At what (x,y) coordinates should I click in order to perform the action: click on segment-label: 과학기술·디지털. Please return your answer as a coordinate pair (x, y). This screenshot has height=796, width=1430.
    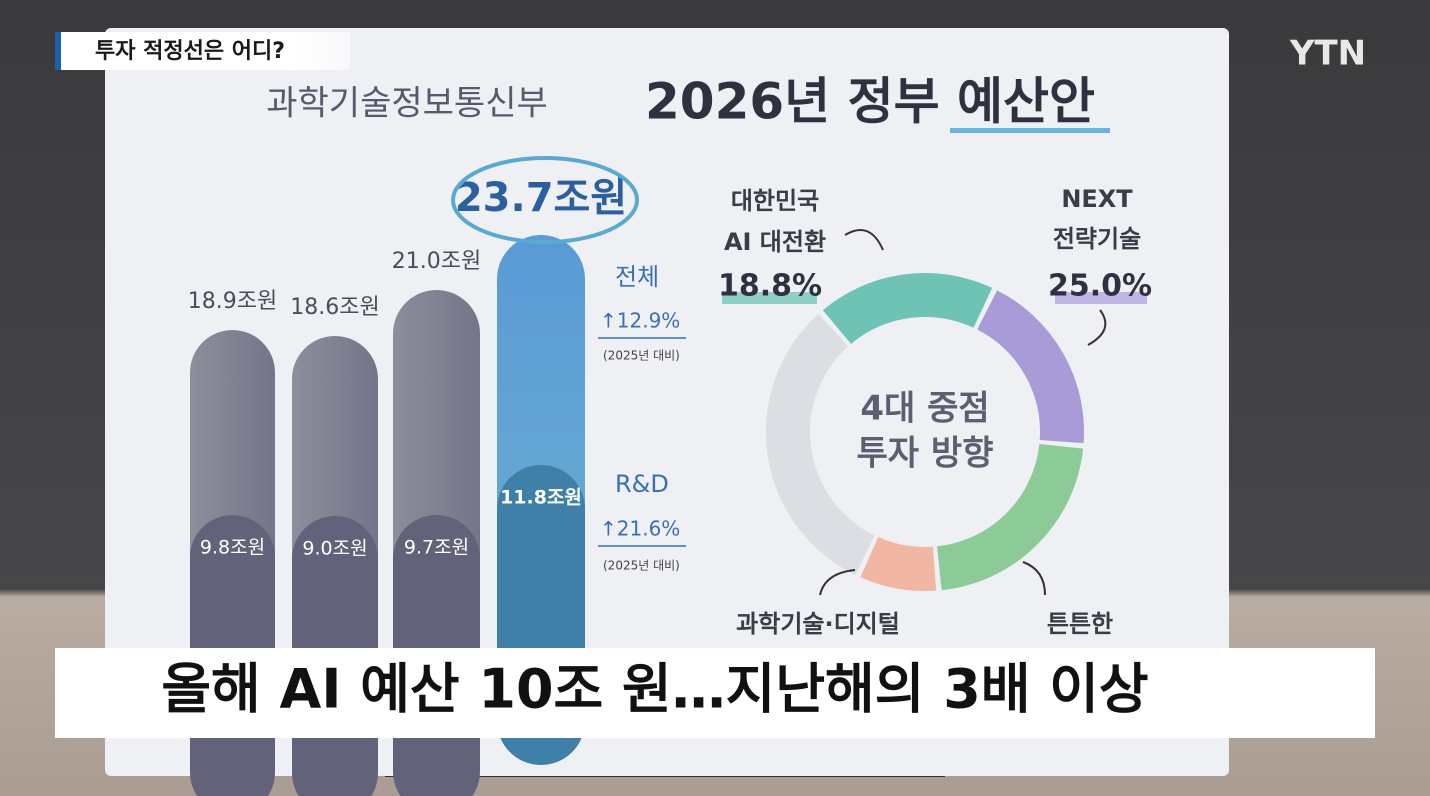
    Looking at the image, I should click on (818, 624).